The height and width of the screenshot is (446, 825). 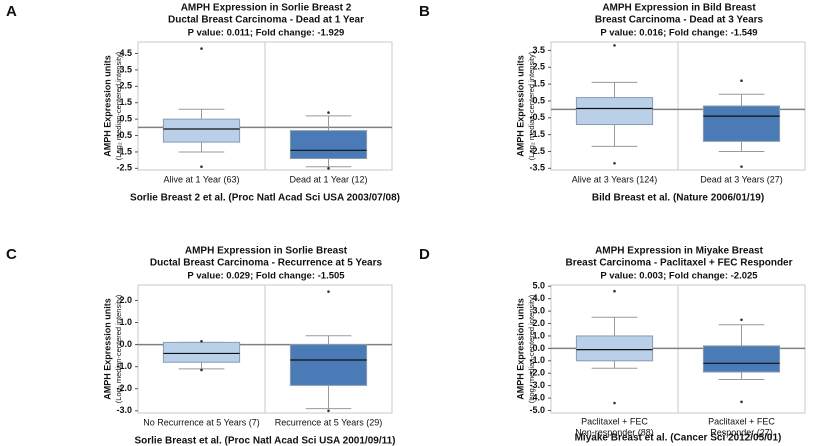 I want to click on chart-stats: P value: 0.016; Fold change: -1.549, so click(x=678, y=33).